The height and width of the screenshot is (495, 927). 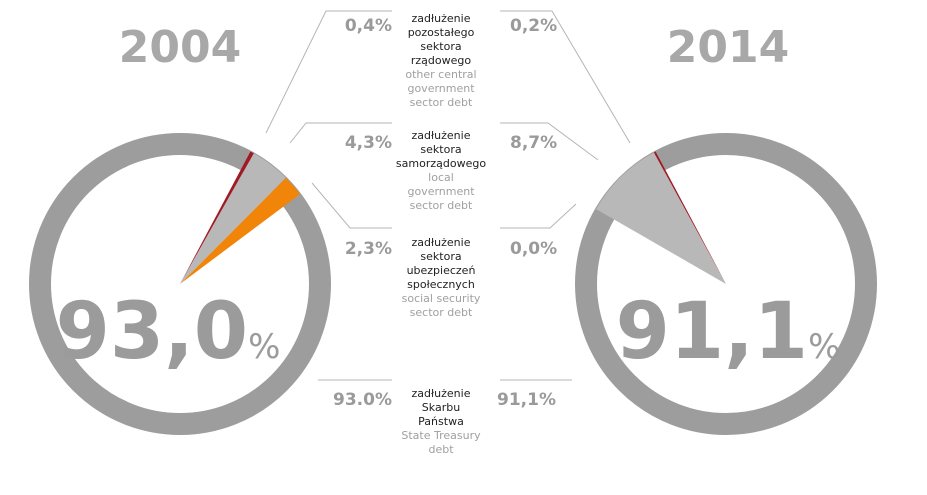 What do you see at coordinates (362, 400) in the screenshot?
I see `value-2004-treasury: 93.0%` at bounding box center [362, 400].